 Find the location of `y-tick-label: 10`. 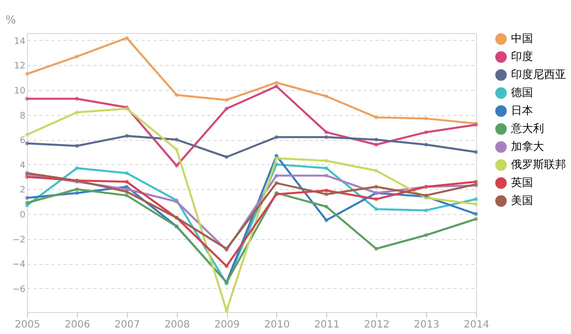

y-tick-label: 10 is located at coordinates (20, 91).